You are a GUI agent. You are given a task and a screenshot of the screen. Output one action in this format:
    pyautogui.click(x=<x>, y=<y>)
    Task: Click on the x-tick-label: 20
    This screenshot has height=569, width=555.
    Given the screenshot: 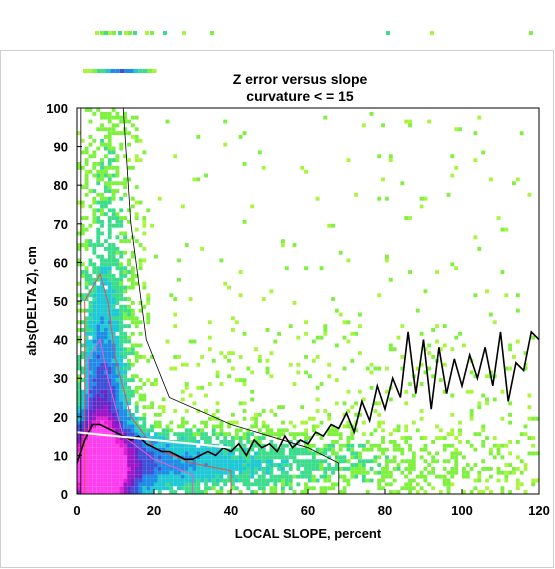 What is the action you would take?
    pyautogui.click(x=154, y=510)
    